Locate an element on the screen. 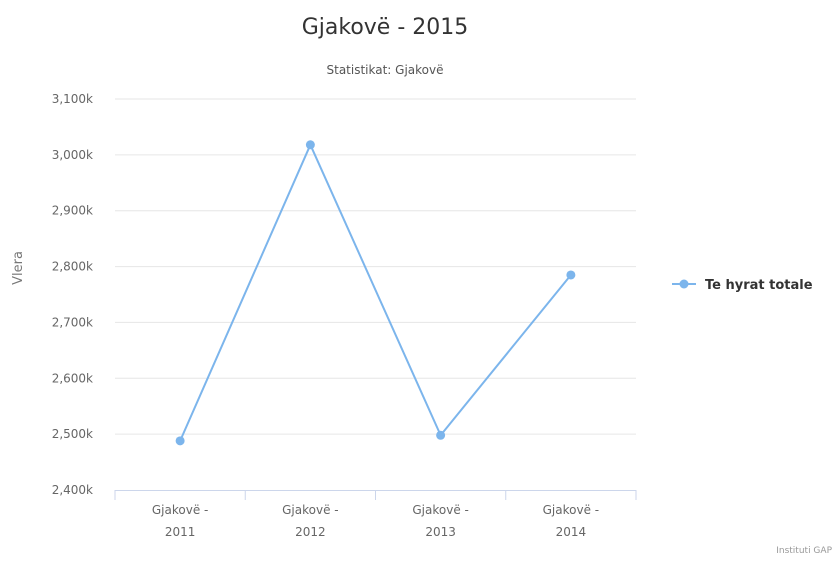 This screenshot has height=563, width=839. x-tick-label-line: 2012 is located at coordinates (310, 532).